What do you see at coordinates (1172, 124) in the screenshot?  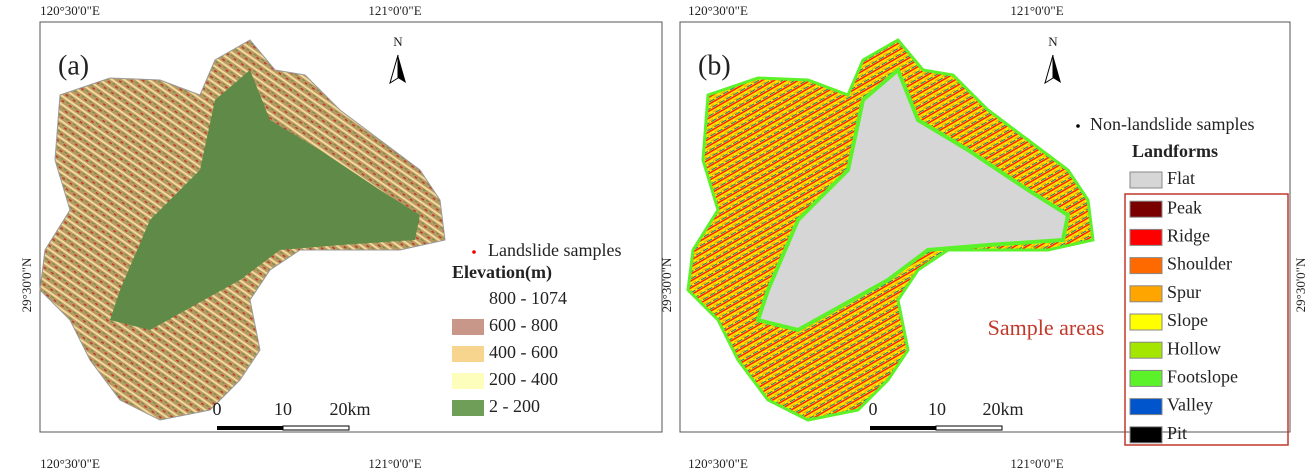 I see `legend-samples: Non-landslide samples` at bounding box center [1172, 124].